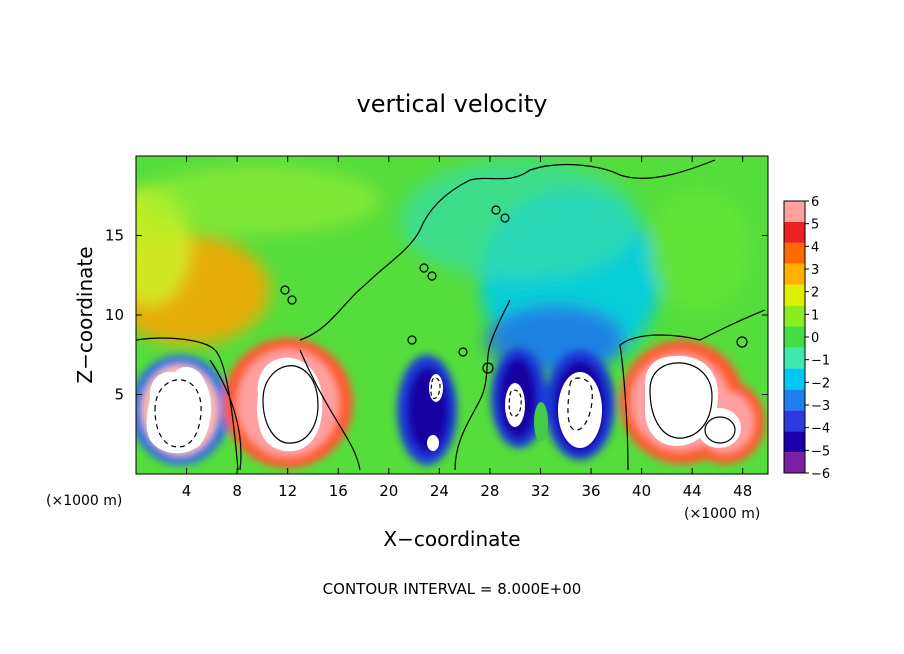 The width and height of the screenshot is (904, 654). Describe the element at coordinates (820, 474) in the screenshot. I see `colorbar-tick-label: −6` at that location.